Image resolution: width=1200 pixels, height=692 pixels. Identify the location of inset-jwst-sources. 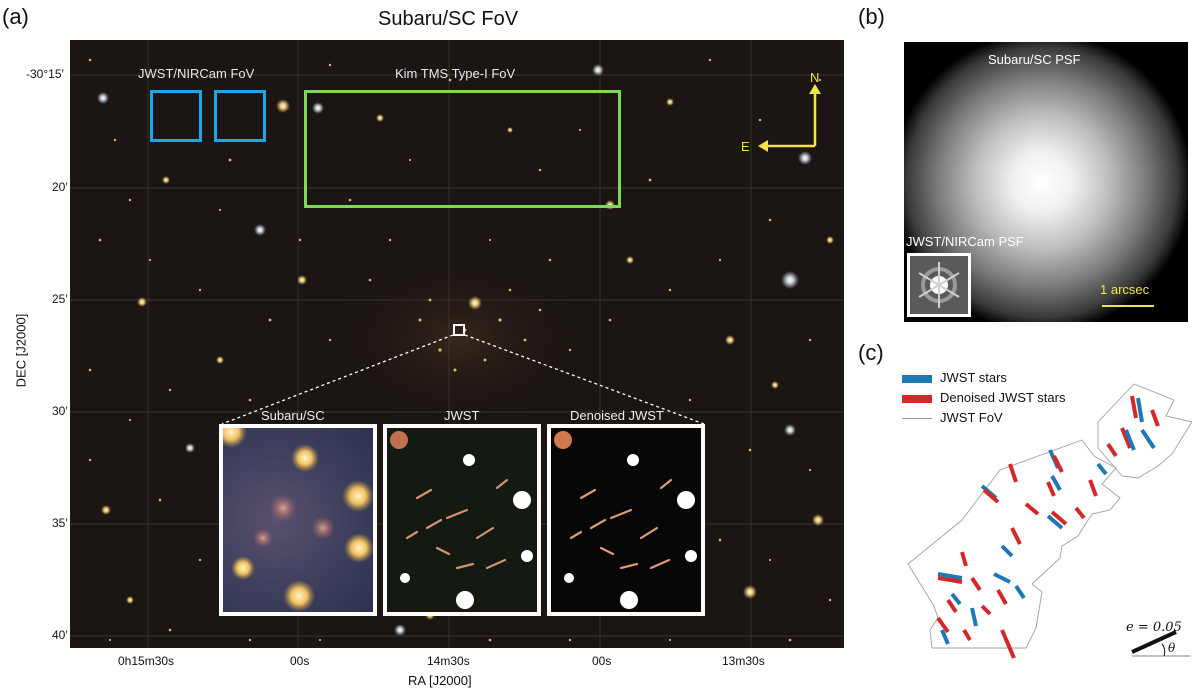
(461, 520).